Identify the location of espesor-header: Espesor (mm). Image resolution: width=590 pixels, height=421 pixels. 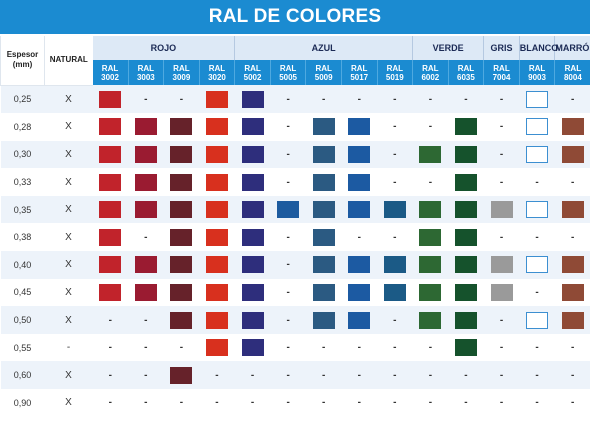
(22, 61).